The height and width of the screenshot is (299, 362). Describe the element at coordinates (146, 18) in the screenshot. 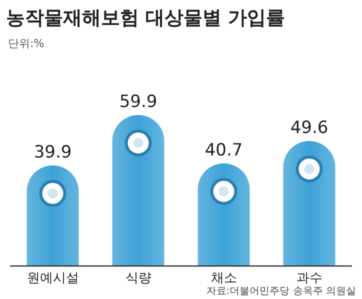

I see `title: 농작물재해보험 대상물별 가입률` at that location.